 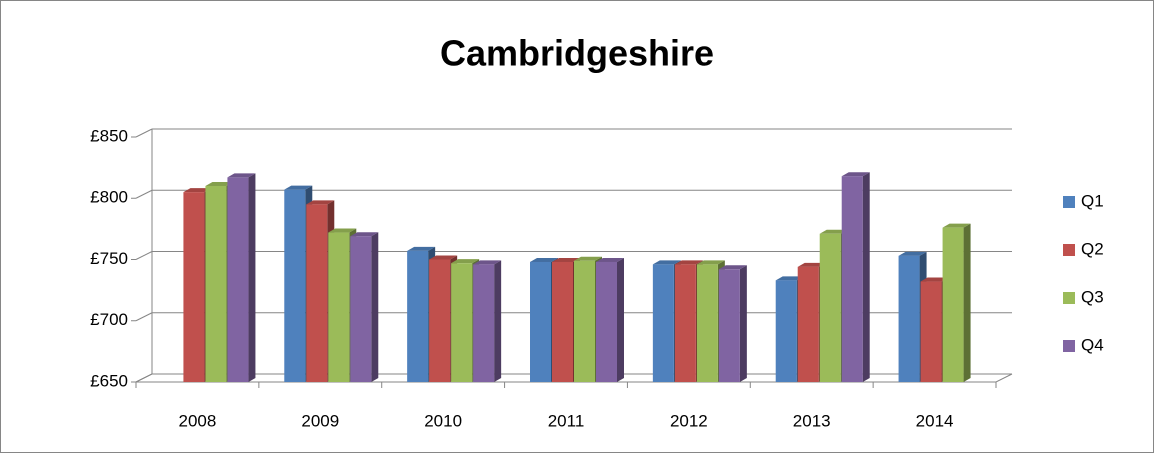 What do you see at coordinates (689, 420) in the screenshot?
I see `x-tick-label: 2012` at bounding box center [689, 420].